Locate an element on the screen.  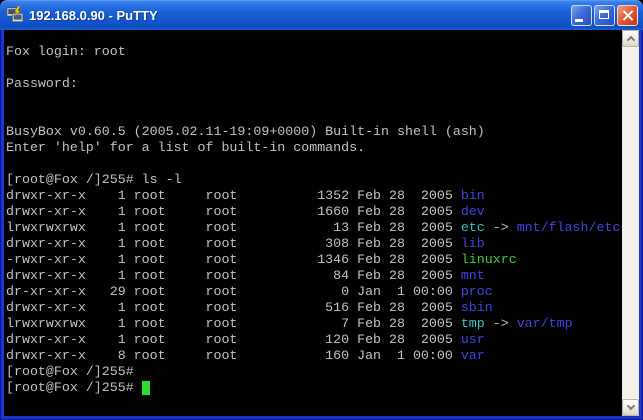
maximize-button is located at coordinates (604, 15).